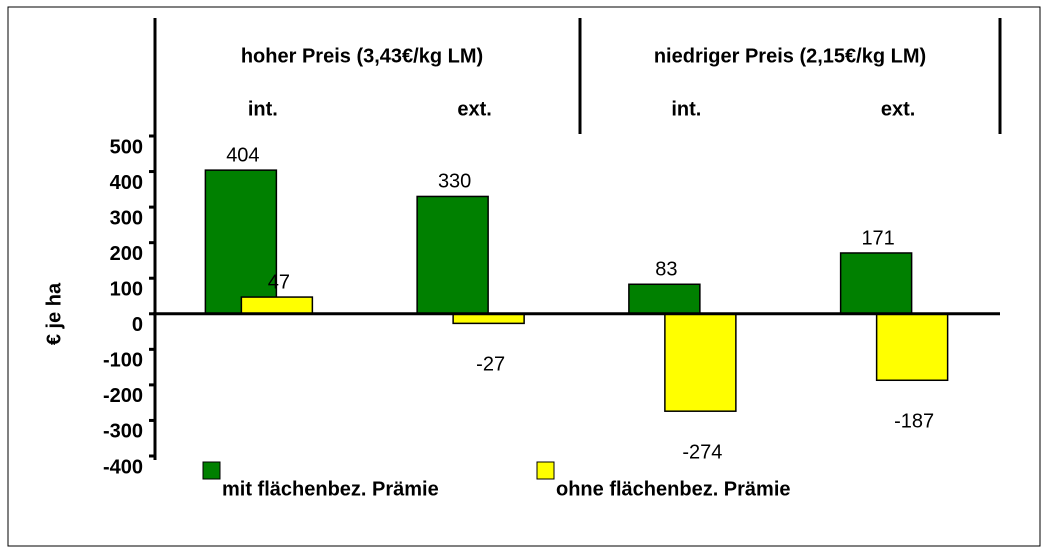 The height and width of the screenshot is (554, 1048). Describe the element at coordinates (126, 254) in the screenshot. I see `y-tick-label: 200` at that location.